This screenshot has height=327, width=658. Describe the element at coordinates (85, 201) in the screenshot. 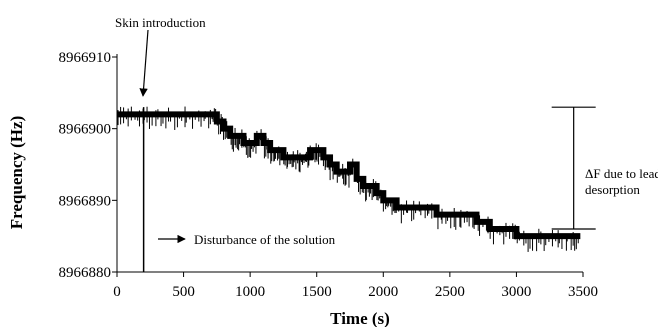

I see `y-tick-label: 8966890` at that location.